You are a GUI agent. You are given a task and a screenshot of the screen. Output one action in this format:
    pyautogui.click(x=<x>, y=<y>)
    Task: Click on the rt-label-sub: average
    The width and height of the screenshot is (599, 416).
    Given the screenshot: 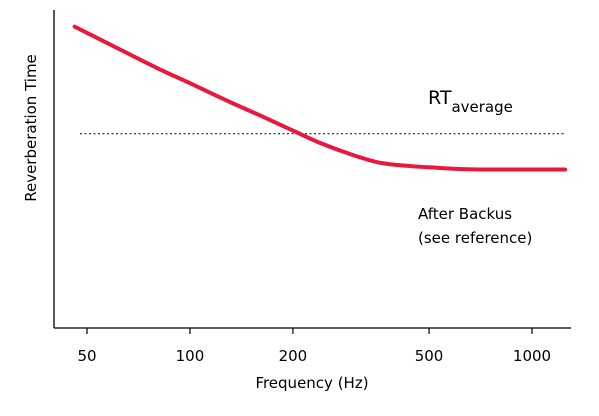 What is the action you would take?
    pyautogui.click(x=481, y=107)
    